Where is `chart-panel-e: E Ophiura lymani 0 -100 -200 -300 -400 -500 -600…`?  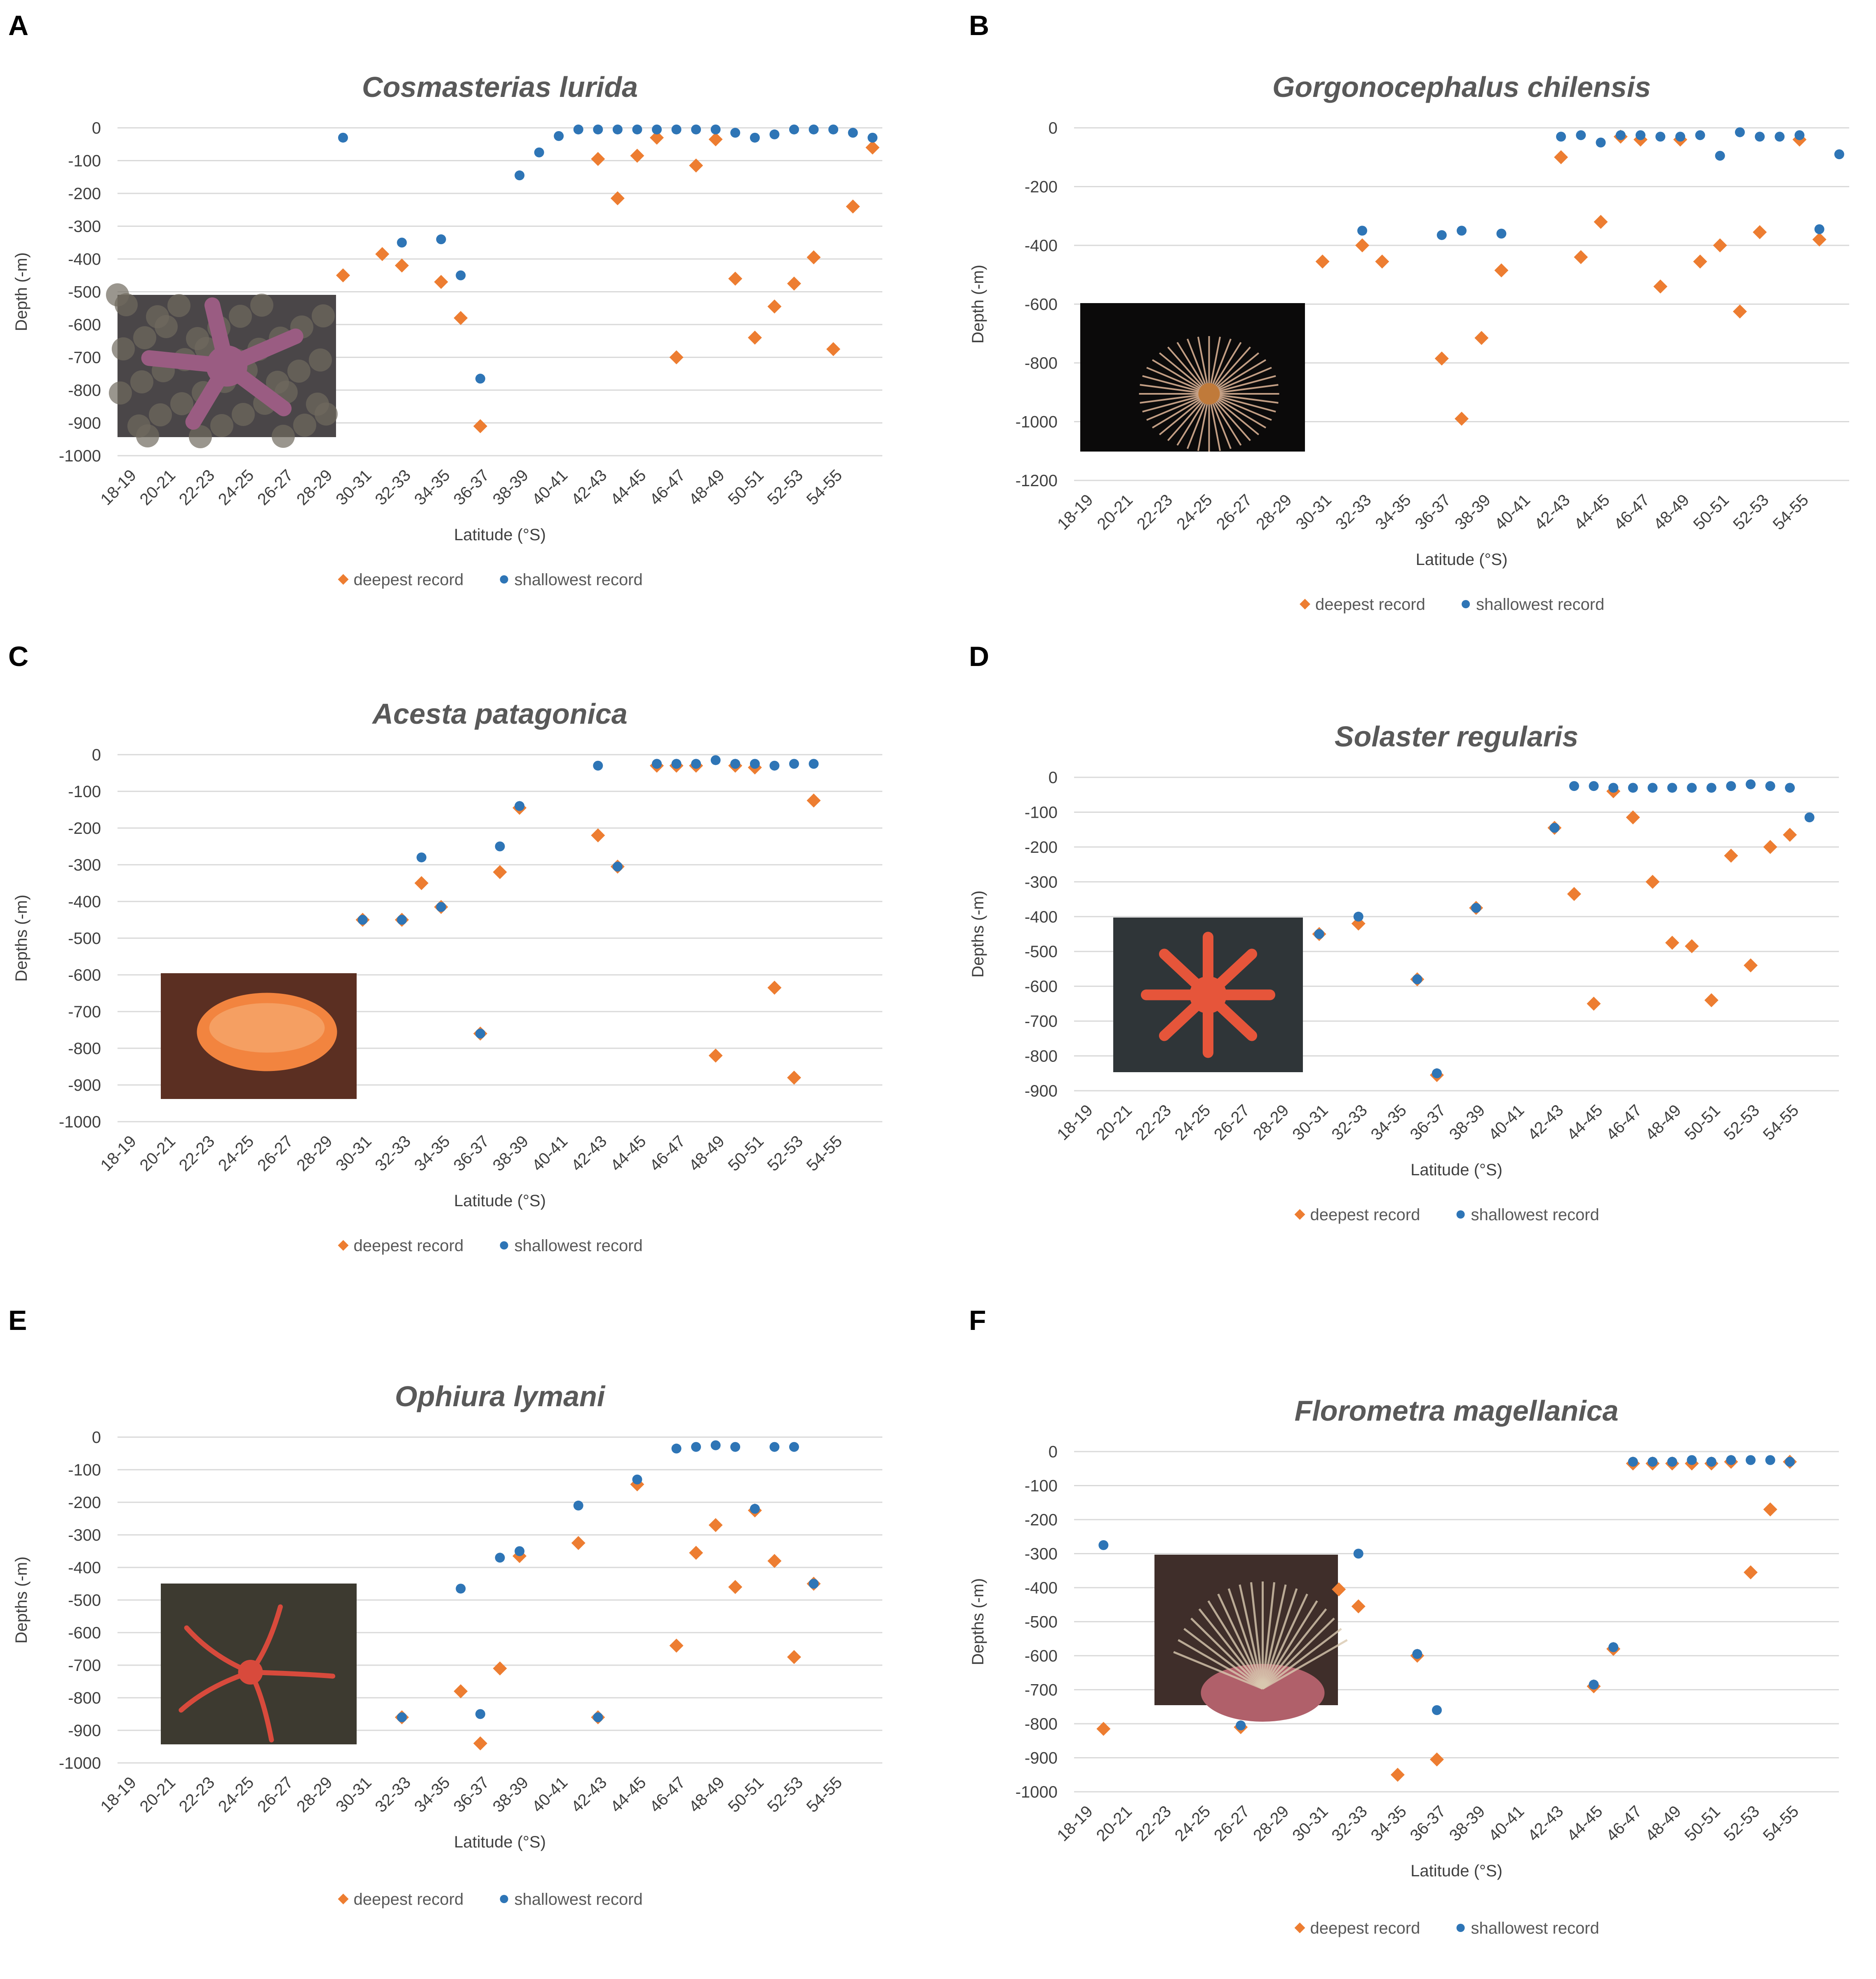
chart-panel-e: E Ophiura lymani 0 -100 -200 -300 -400 -500 -600… is located at coordinates (445, 1606).